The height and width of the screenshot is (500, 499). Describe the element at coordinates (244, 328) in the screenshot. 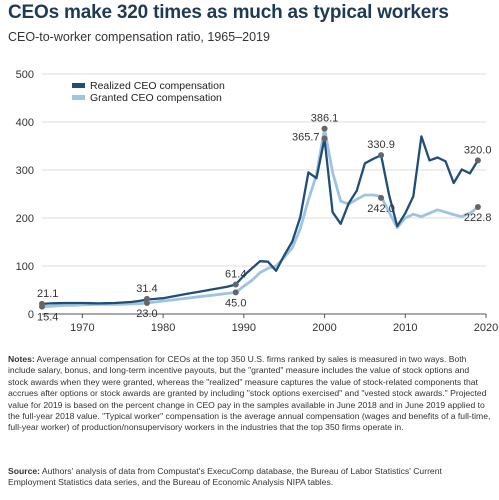

I see `x-tick-label: 1990` at that location.